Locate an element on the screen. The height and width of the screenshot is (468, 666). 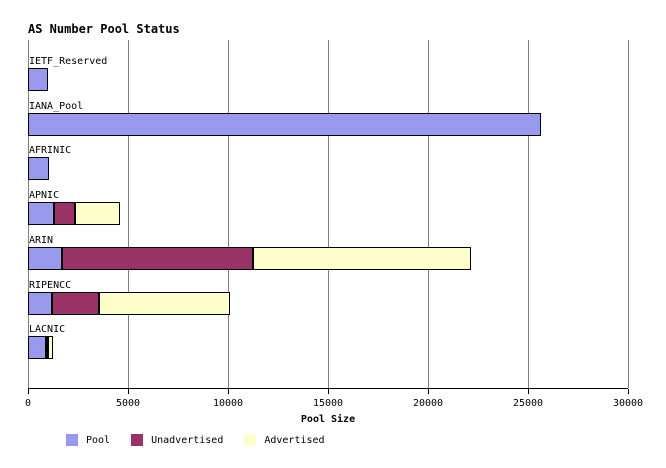
tick-label-30000: 30000 is located at coordinates (628, 403).